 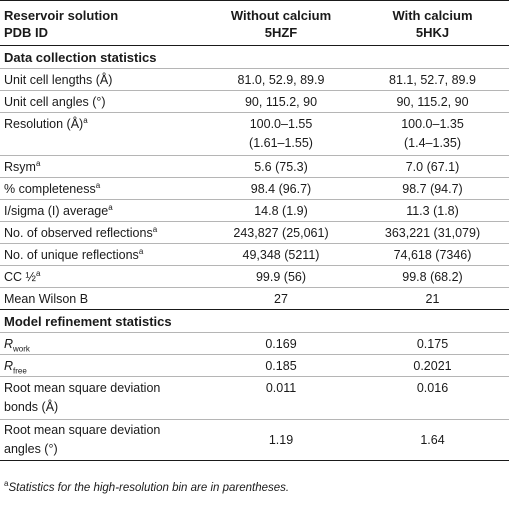 I want to click on label-text: Resolution (Å), so click(x=44, y=124).